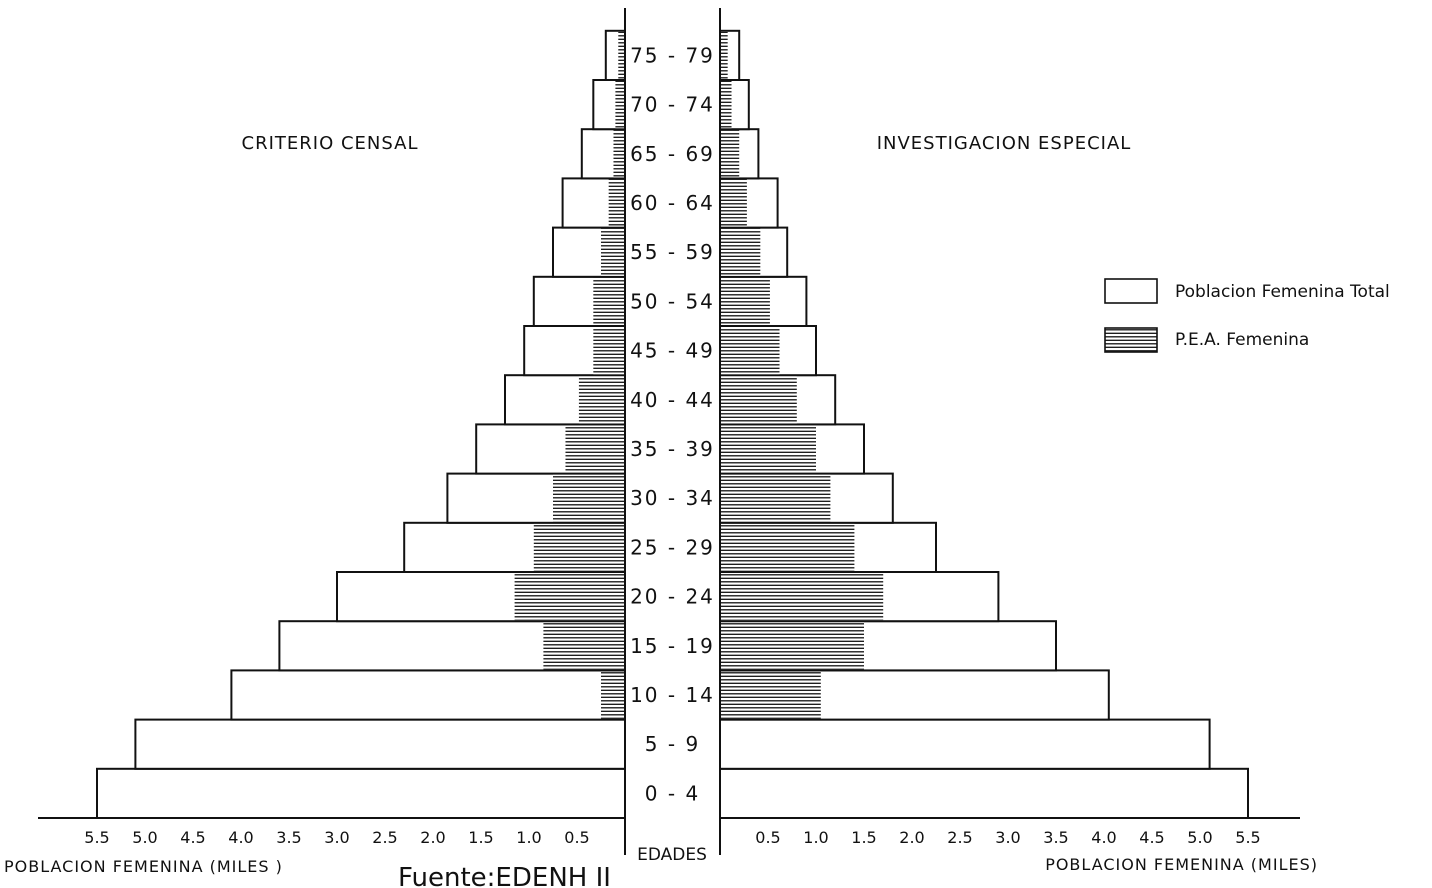 The width and height of the screenshot is (1432, 888). Describe the element at coordinates (672, 547) in the screenshot. I see `age-label-5: 25 - 29` at that location.